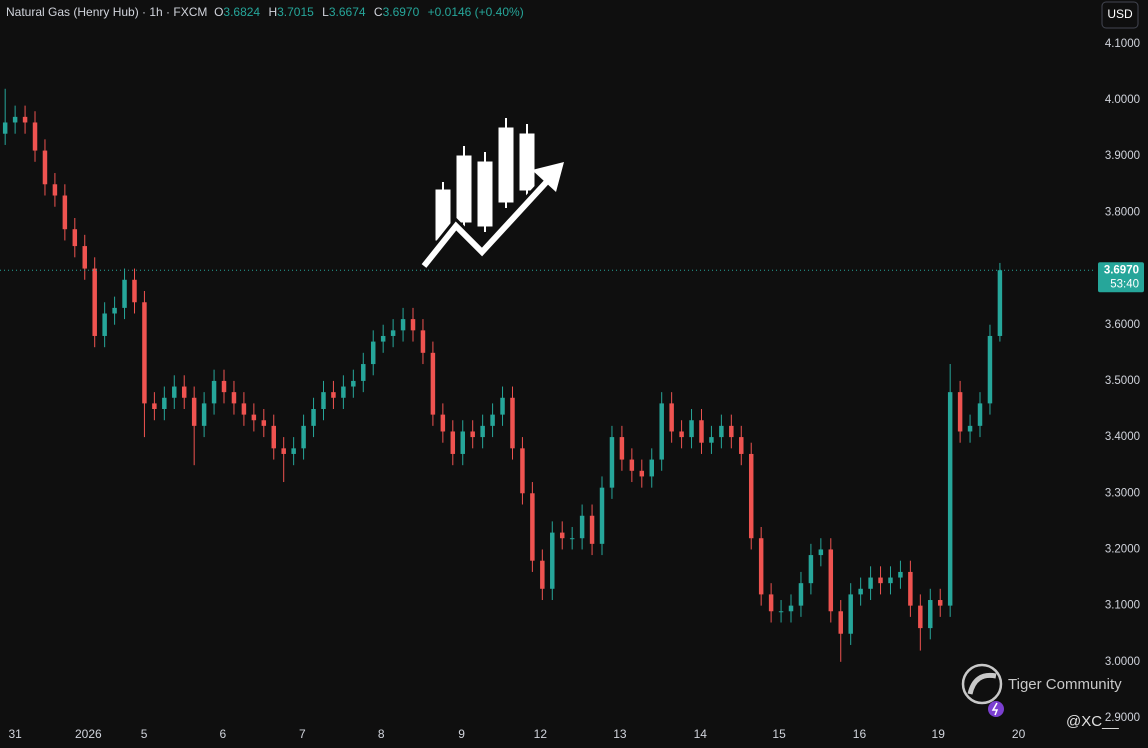 This screenshot has height=748, width=1148. What do you see at coordinates (273, 12) in the screenshot?
I see `ohlc-key: H` at bounding box center [273, 12].